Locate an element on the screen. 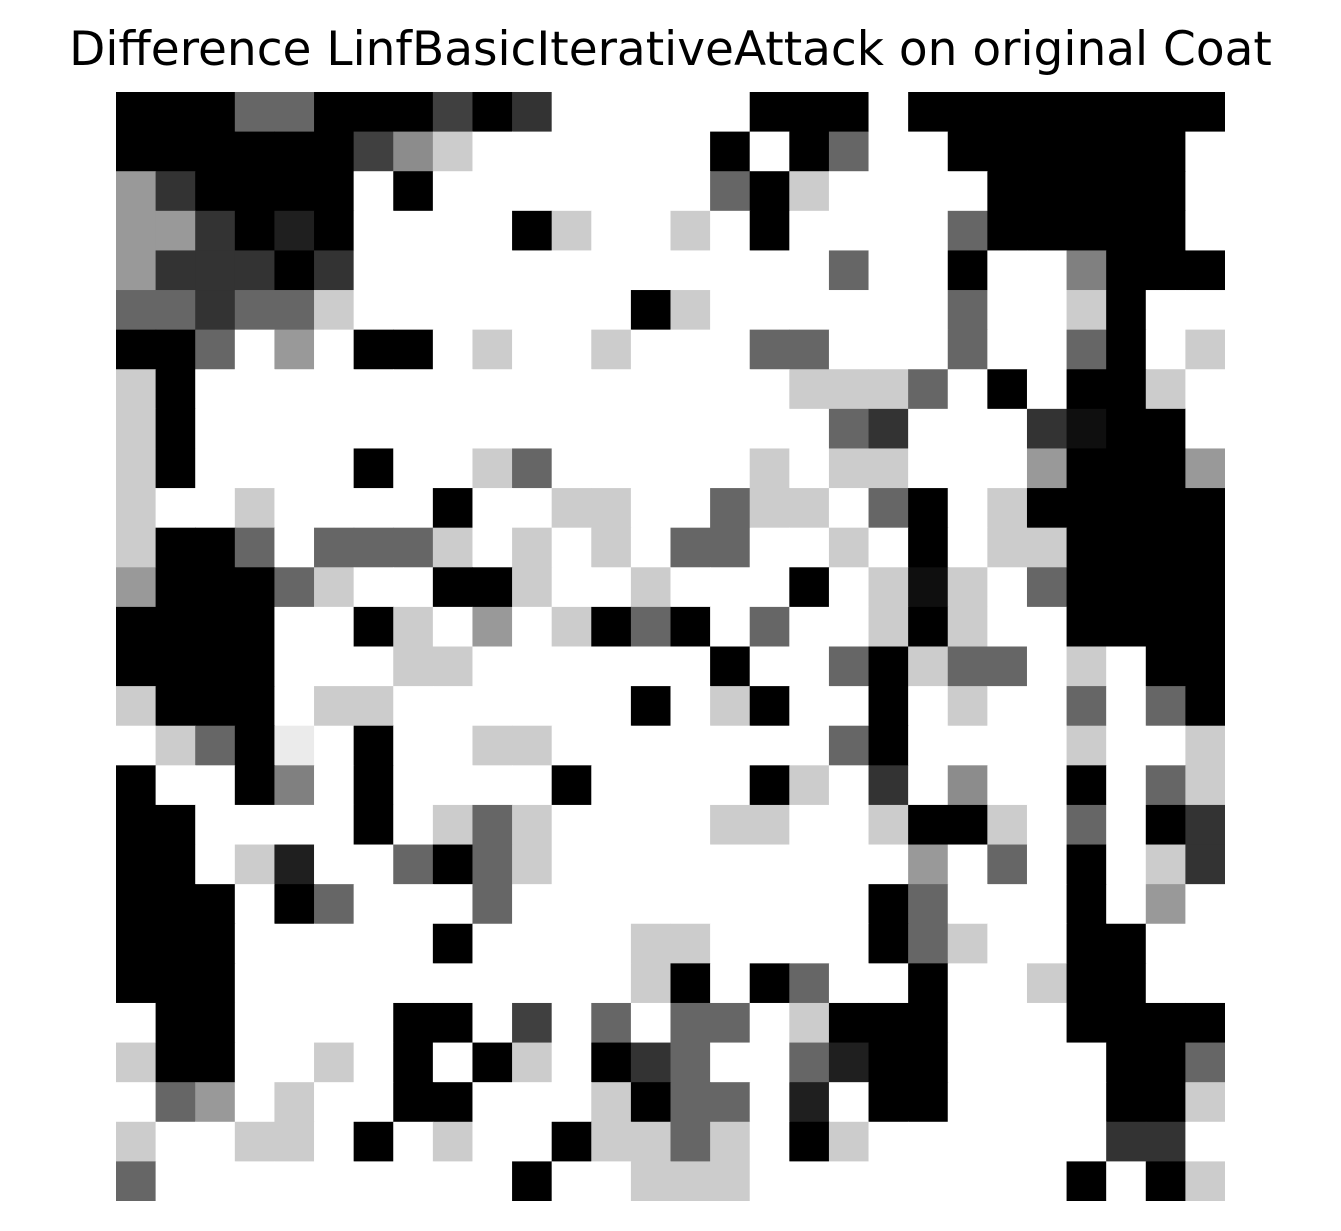 The height and width of the screenshot is (1231, 1341). heatmap-cell-r2-c5 is located at coordinates (334, 191).